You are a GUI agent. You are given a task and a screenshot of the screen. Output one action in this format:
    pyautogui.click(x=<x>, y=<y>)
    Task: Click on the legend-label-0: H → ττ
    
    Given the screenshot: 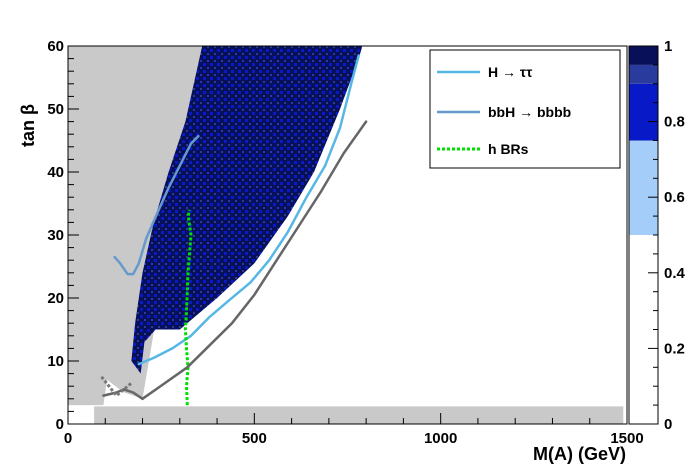 What is the action you would take?
    pyautogui.click(x=510, y=72)
    